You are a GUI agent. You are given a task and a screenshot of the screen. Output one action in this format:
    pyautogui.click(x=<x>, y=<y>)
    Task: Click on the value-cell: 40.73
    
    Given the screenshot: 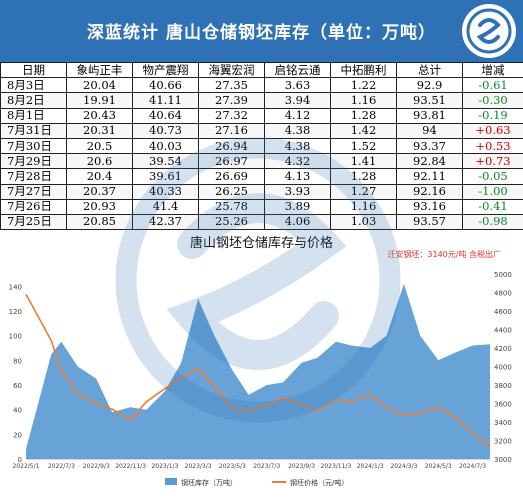 What is the action you would take?
    pyautogui.click(x=166, y=130)
    